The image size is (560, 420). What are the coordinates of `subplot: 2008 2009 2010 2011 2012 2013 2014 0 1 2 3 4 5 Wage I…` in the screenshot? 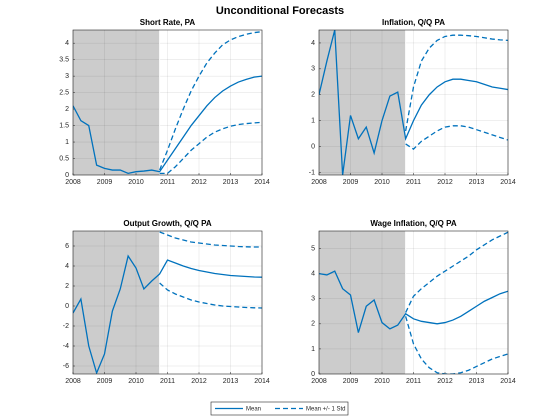 It's located at (413, 302).